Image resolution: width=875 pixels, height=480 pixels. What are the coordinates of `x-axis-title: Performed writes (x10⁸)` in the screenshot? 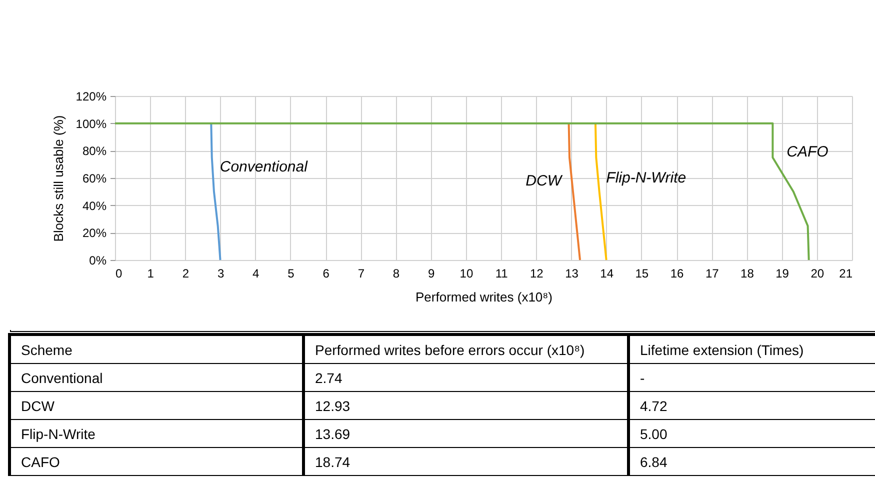 It's located at (484, 297).